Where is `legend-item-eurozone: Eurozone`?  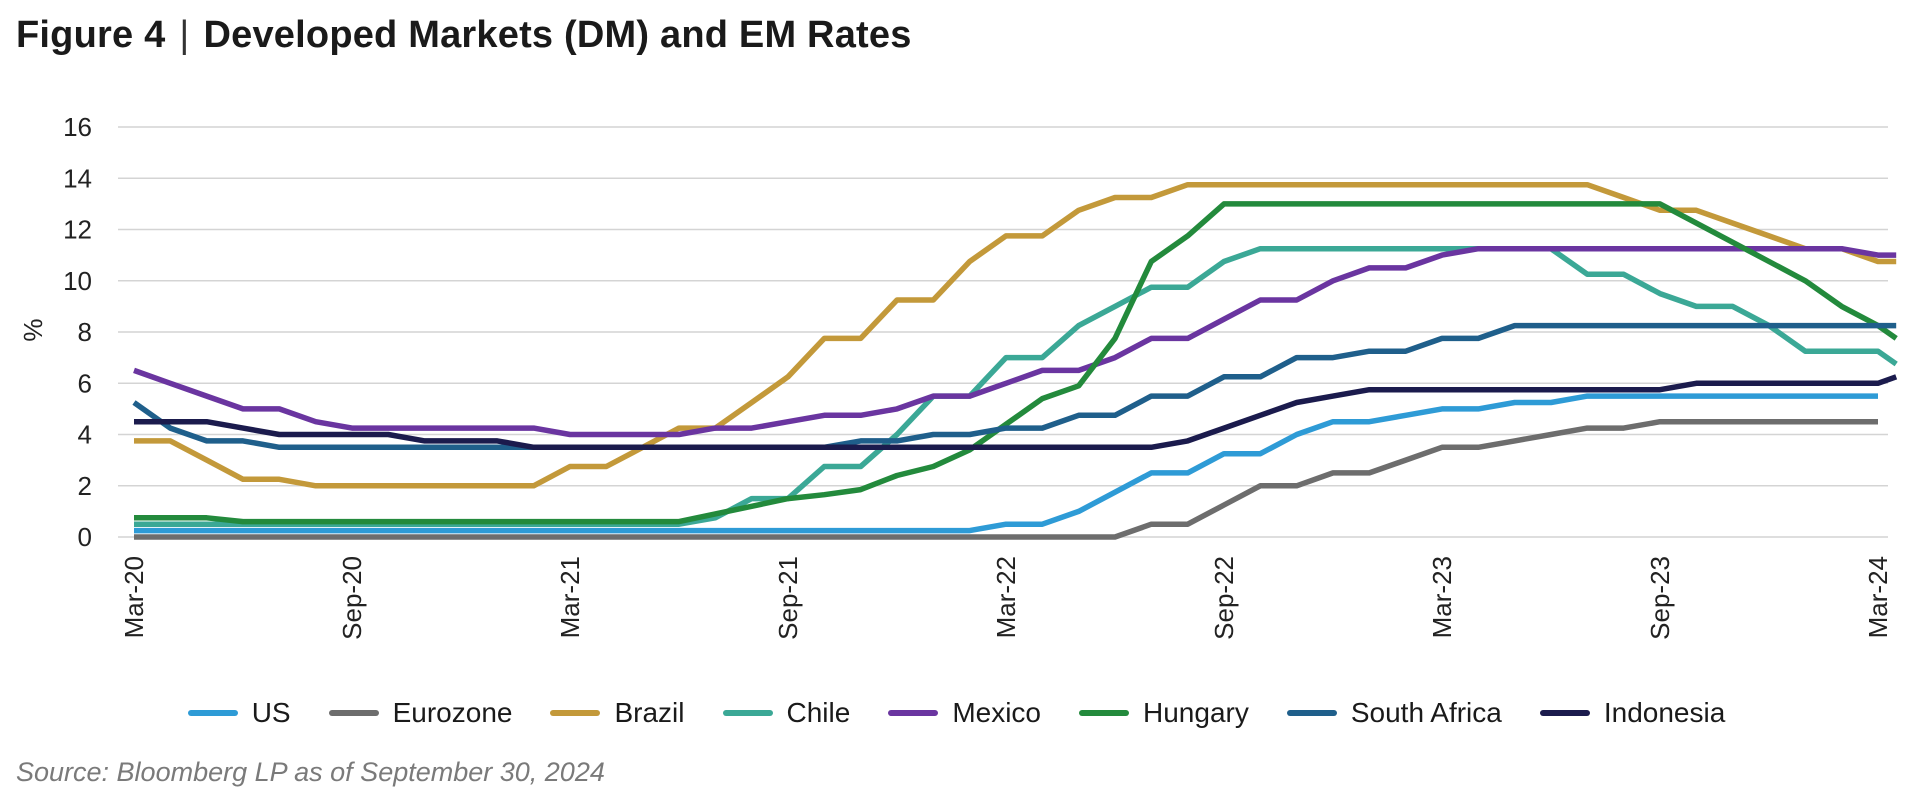
legend-item-eurozone: Eurozone is located at coordinates (420, 713).